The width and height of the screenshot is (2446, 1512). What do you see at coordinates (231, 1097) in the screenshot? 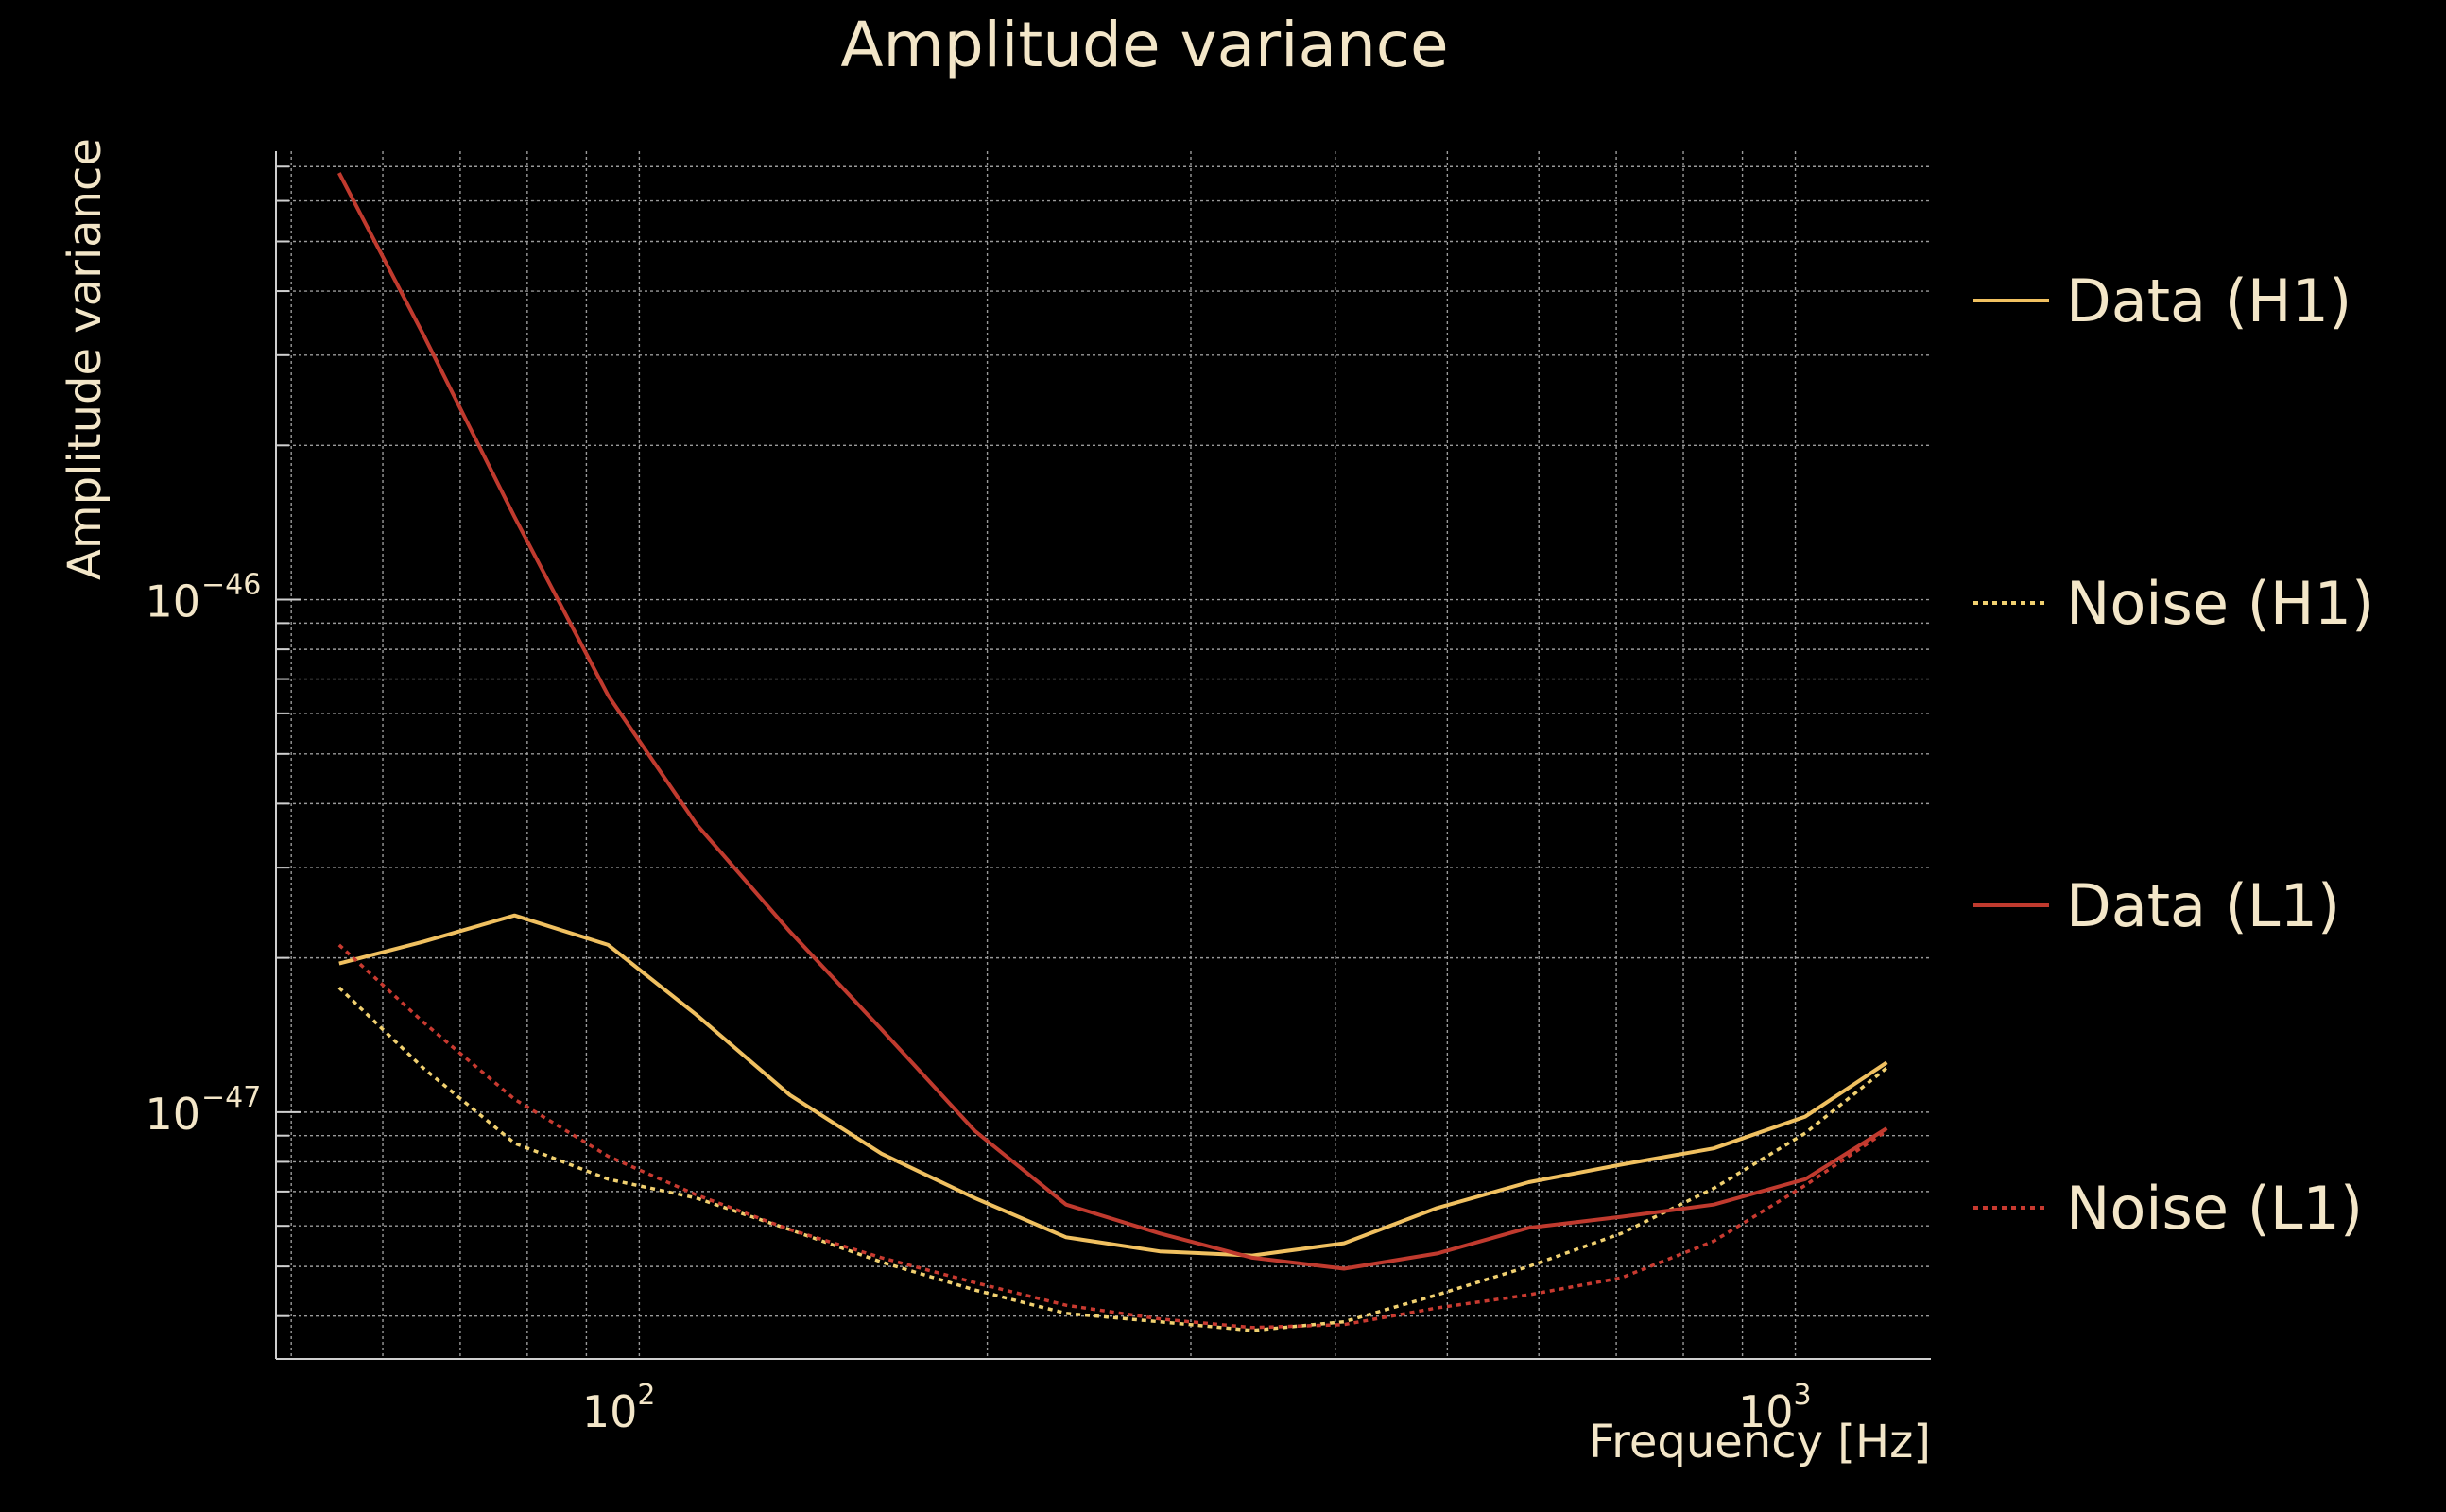
I see `y-tick-exponent: −47` at bounding box center [231, 1097].